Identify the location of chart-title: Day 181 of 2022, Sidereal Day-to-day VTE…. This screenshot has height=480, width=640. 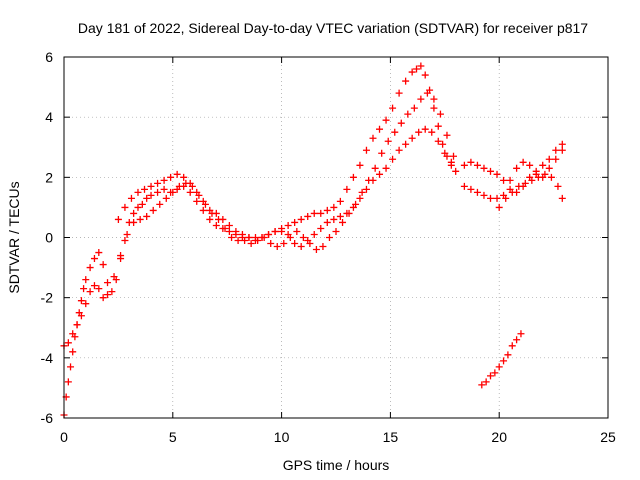
(333, 28).